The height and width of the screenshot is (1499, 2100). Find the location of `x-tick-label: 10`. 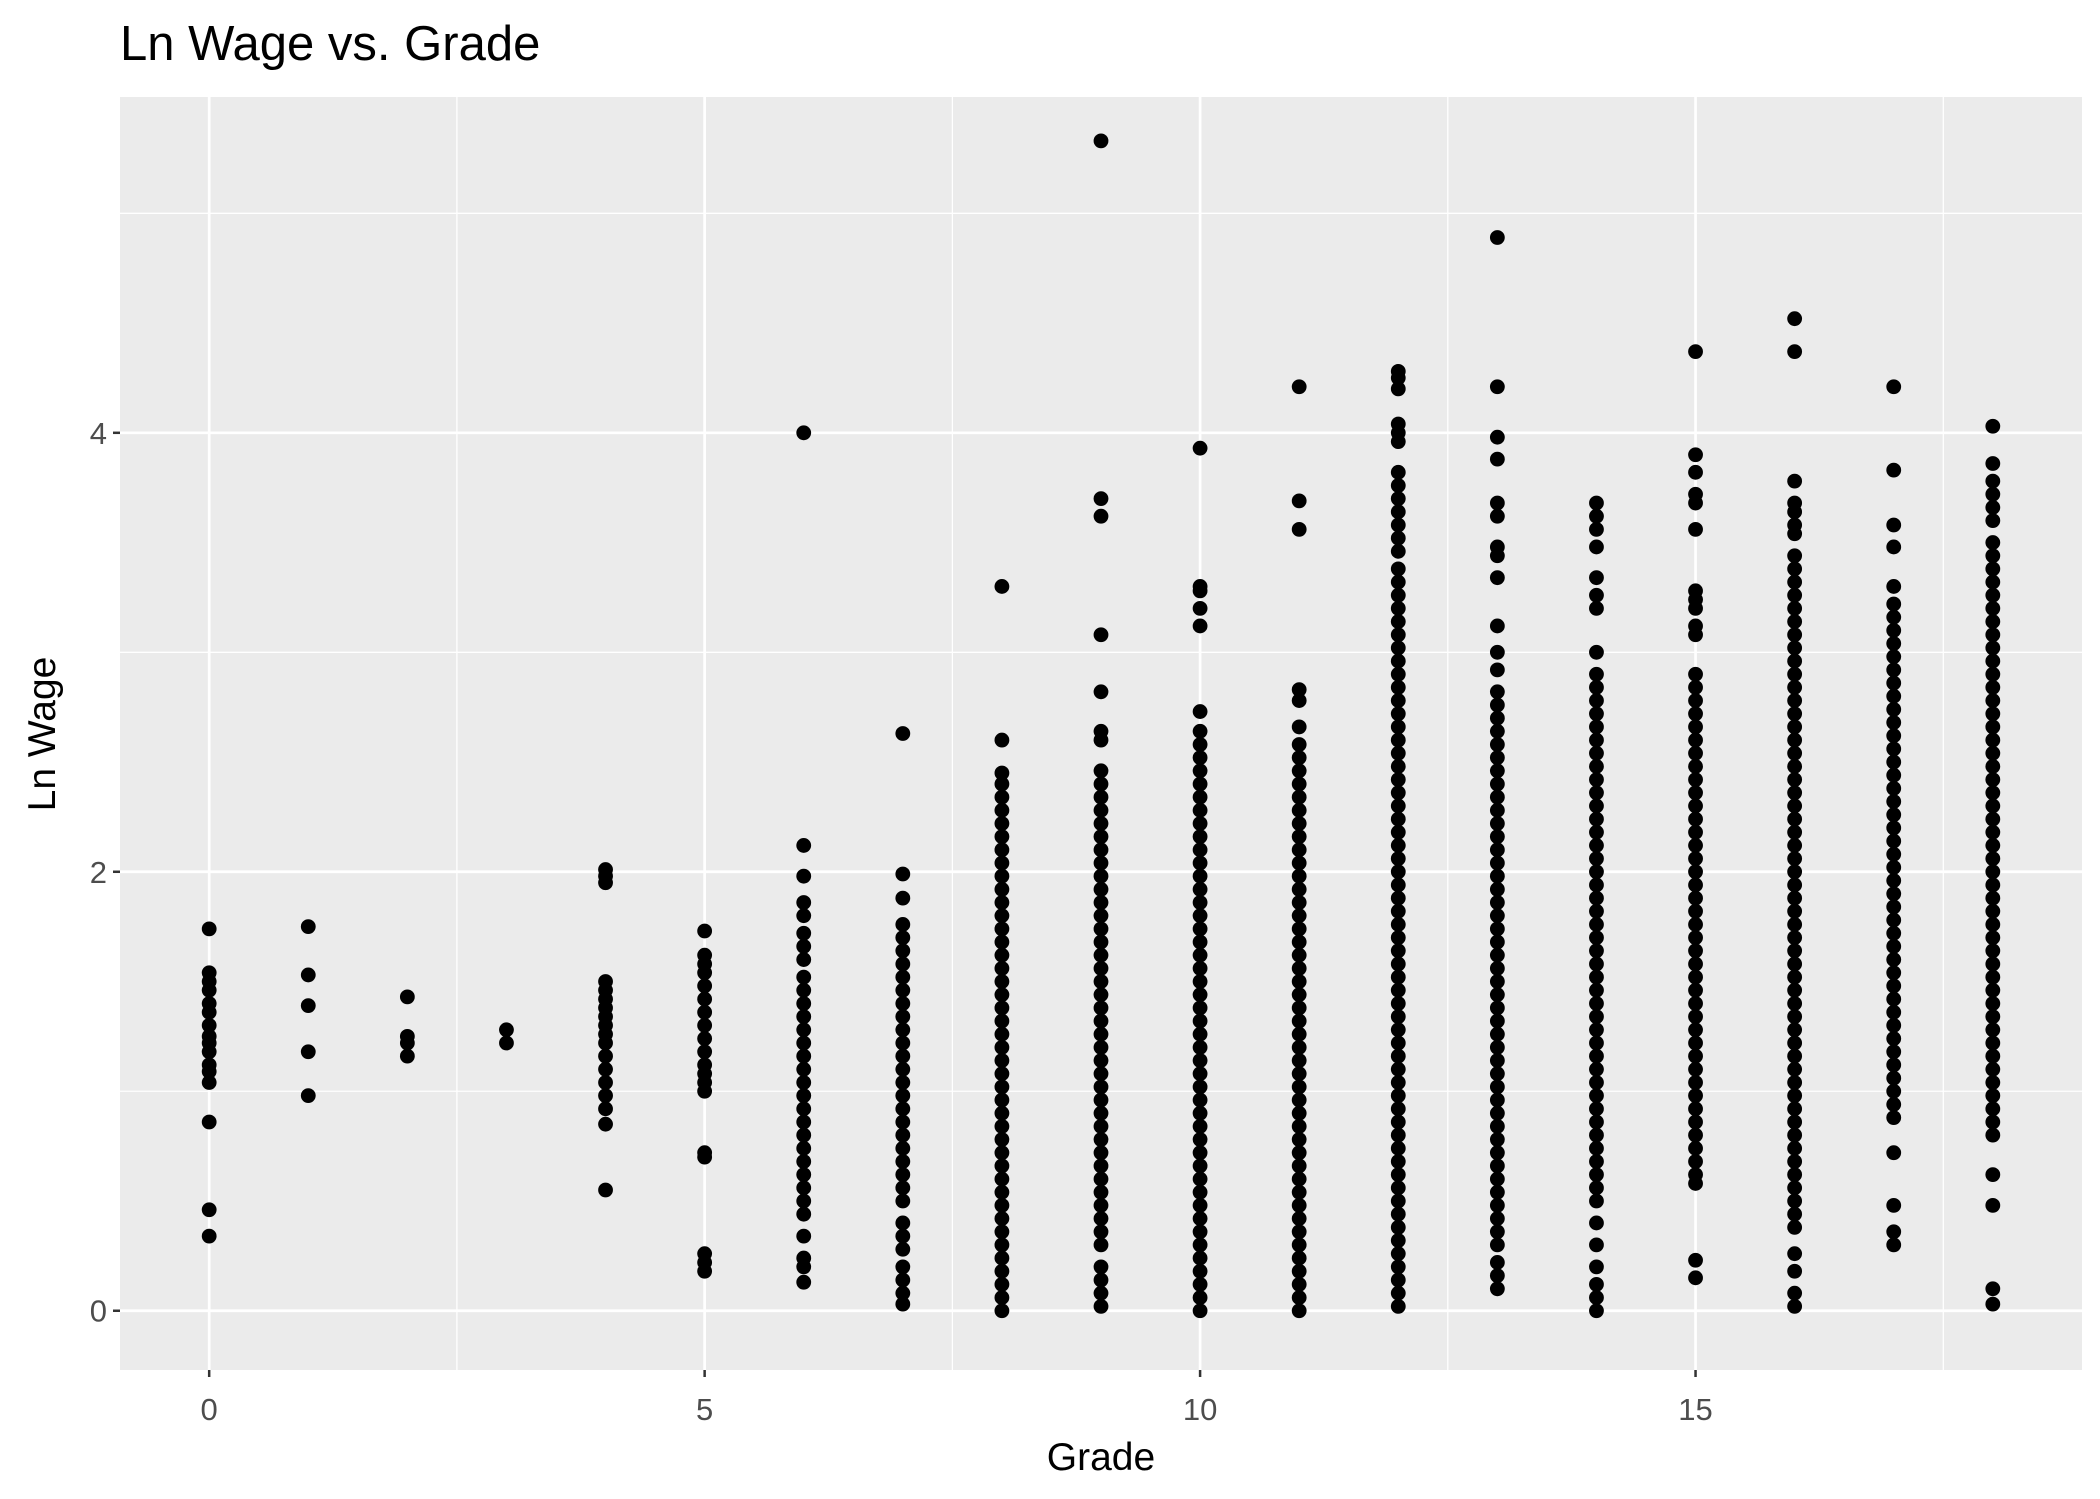

x-tick-label: 10 is located at coordinates (1200, 1409).